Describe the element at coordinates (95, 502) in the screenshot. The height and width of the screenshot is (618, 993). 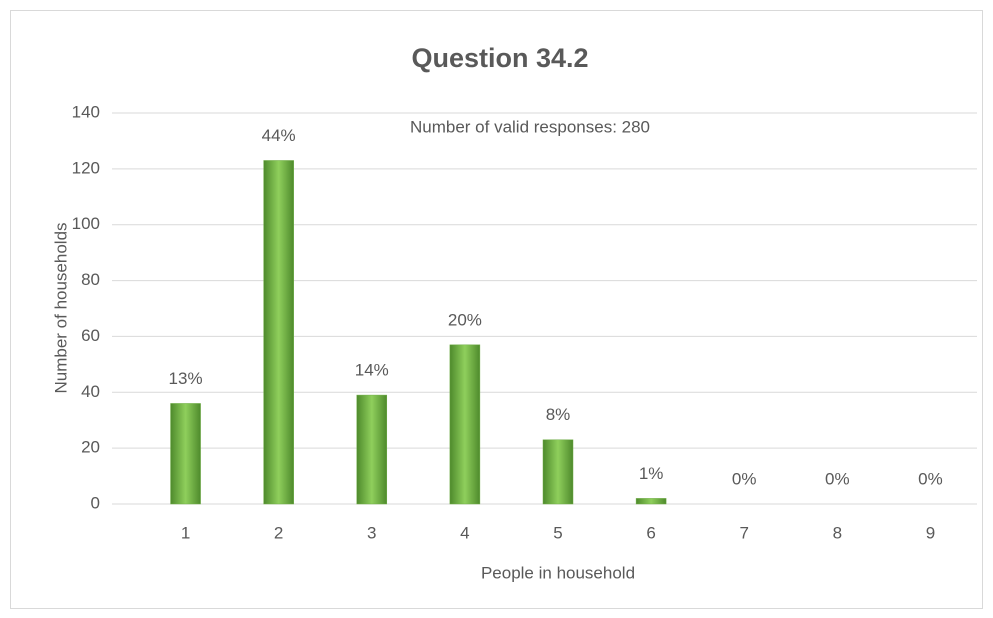
I see `y-tick-label: 0` at that location.